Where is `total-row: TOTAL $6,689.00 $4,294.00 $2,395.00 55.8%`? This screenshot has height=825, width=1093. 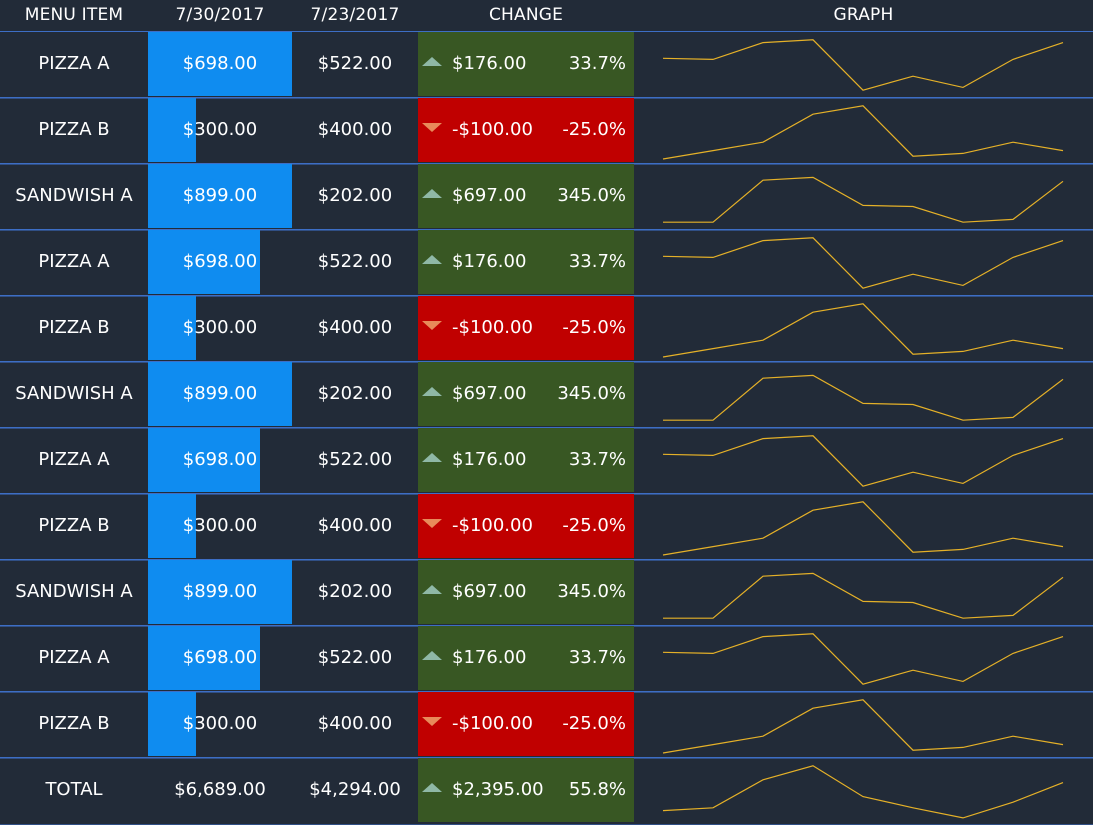 total-row: TOTAL $6,689.00 $4,294.00 $2,395.00 55.8% is located at coordinates (546, 791).